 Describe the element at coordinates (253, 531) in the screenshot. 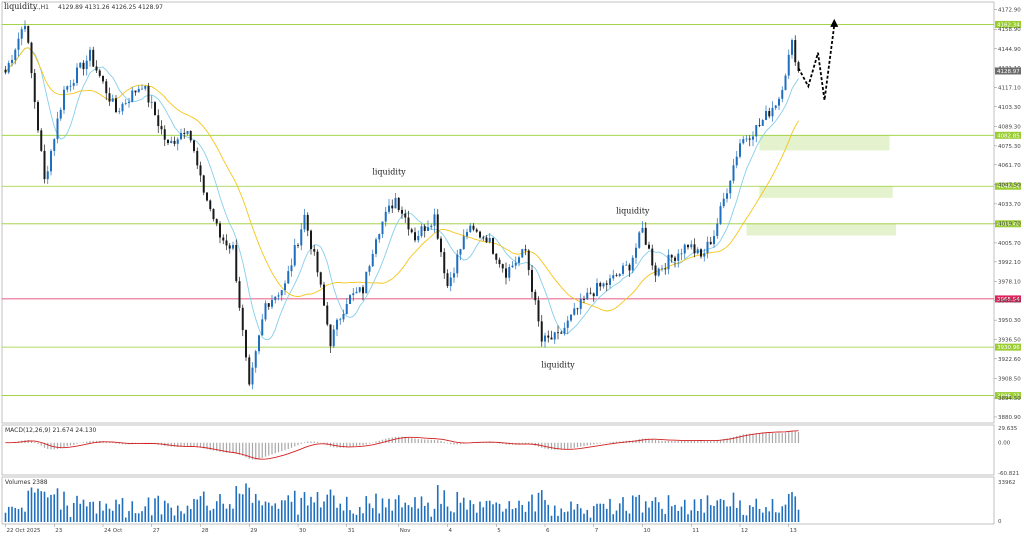

I see `x-tick-label: 29` at that location.